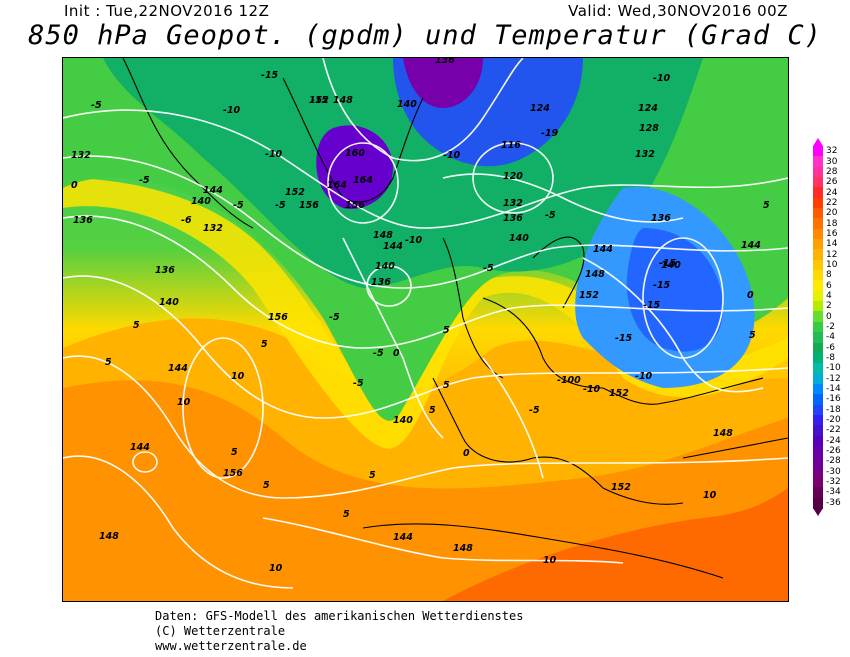  Describe the element at coordinates (832, 264) in the screenshot. I see `colorbar-tick-label: 10` at that location.